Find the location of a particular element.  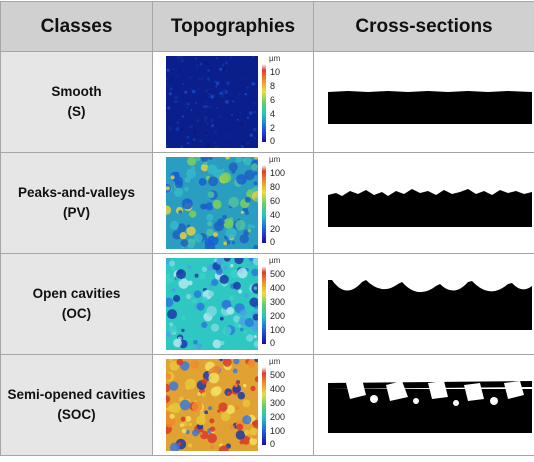

scale-tick: 40 is located at coordinates (275, 215).